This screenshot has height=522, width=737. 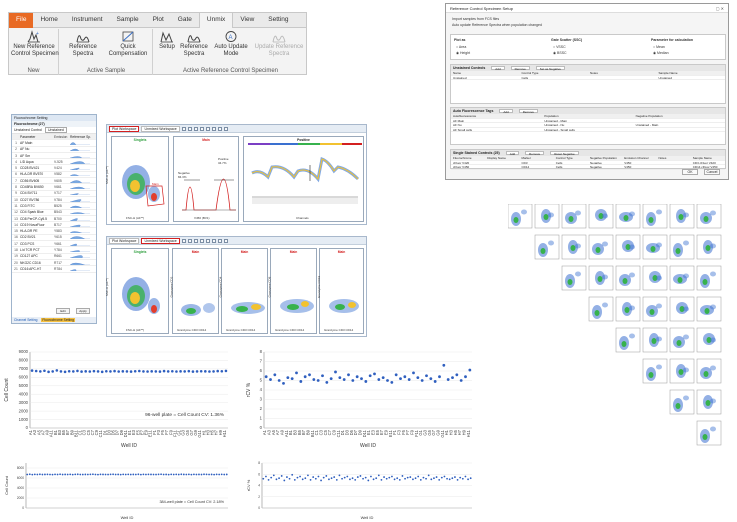 I want to click on setup-button: Setup, so click(x=167, y=40).